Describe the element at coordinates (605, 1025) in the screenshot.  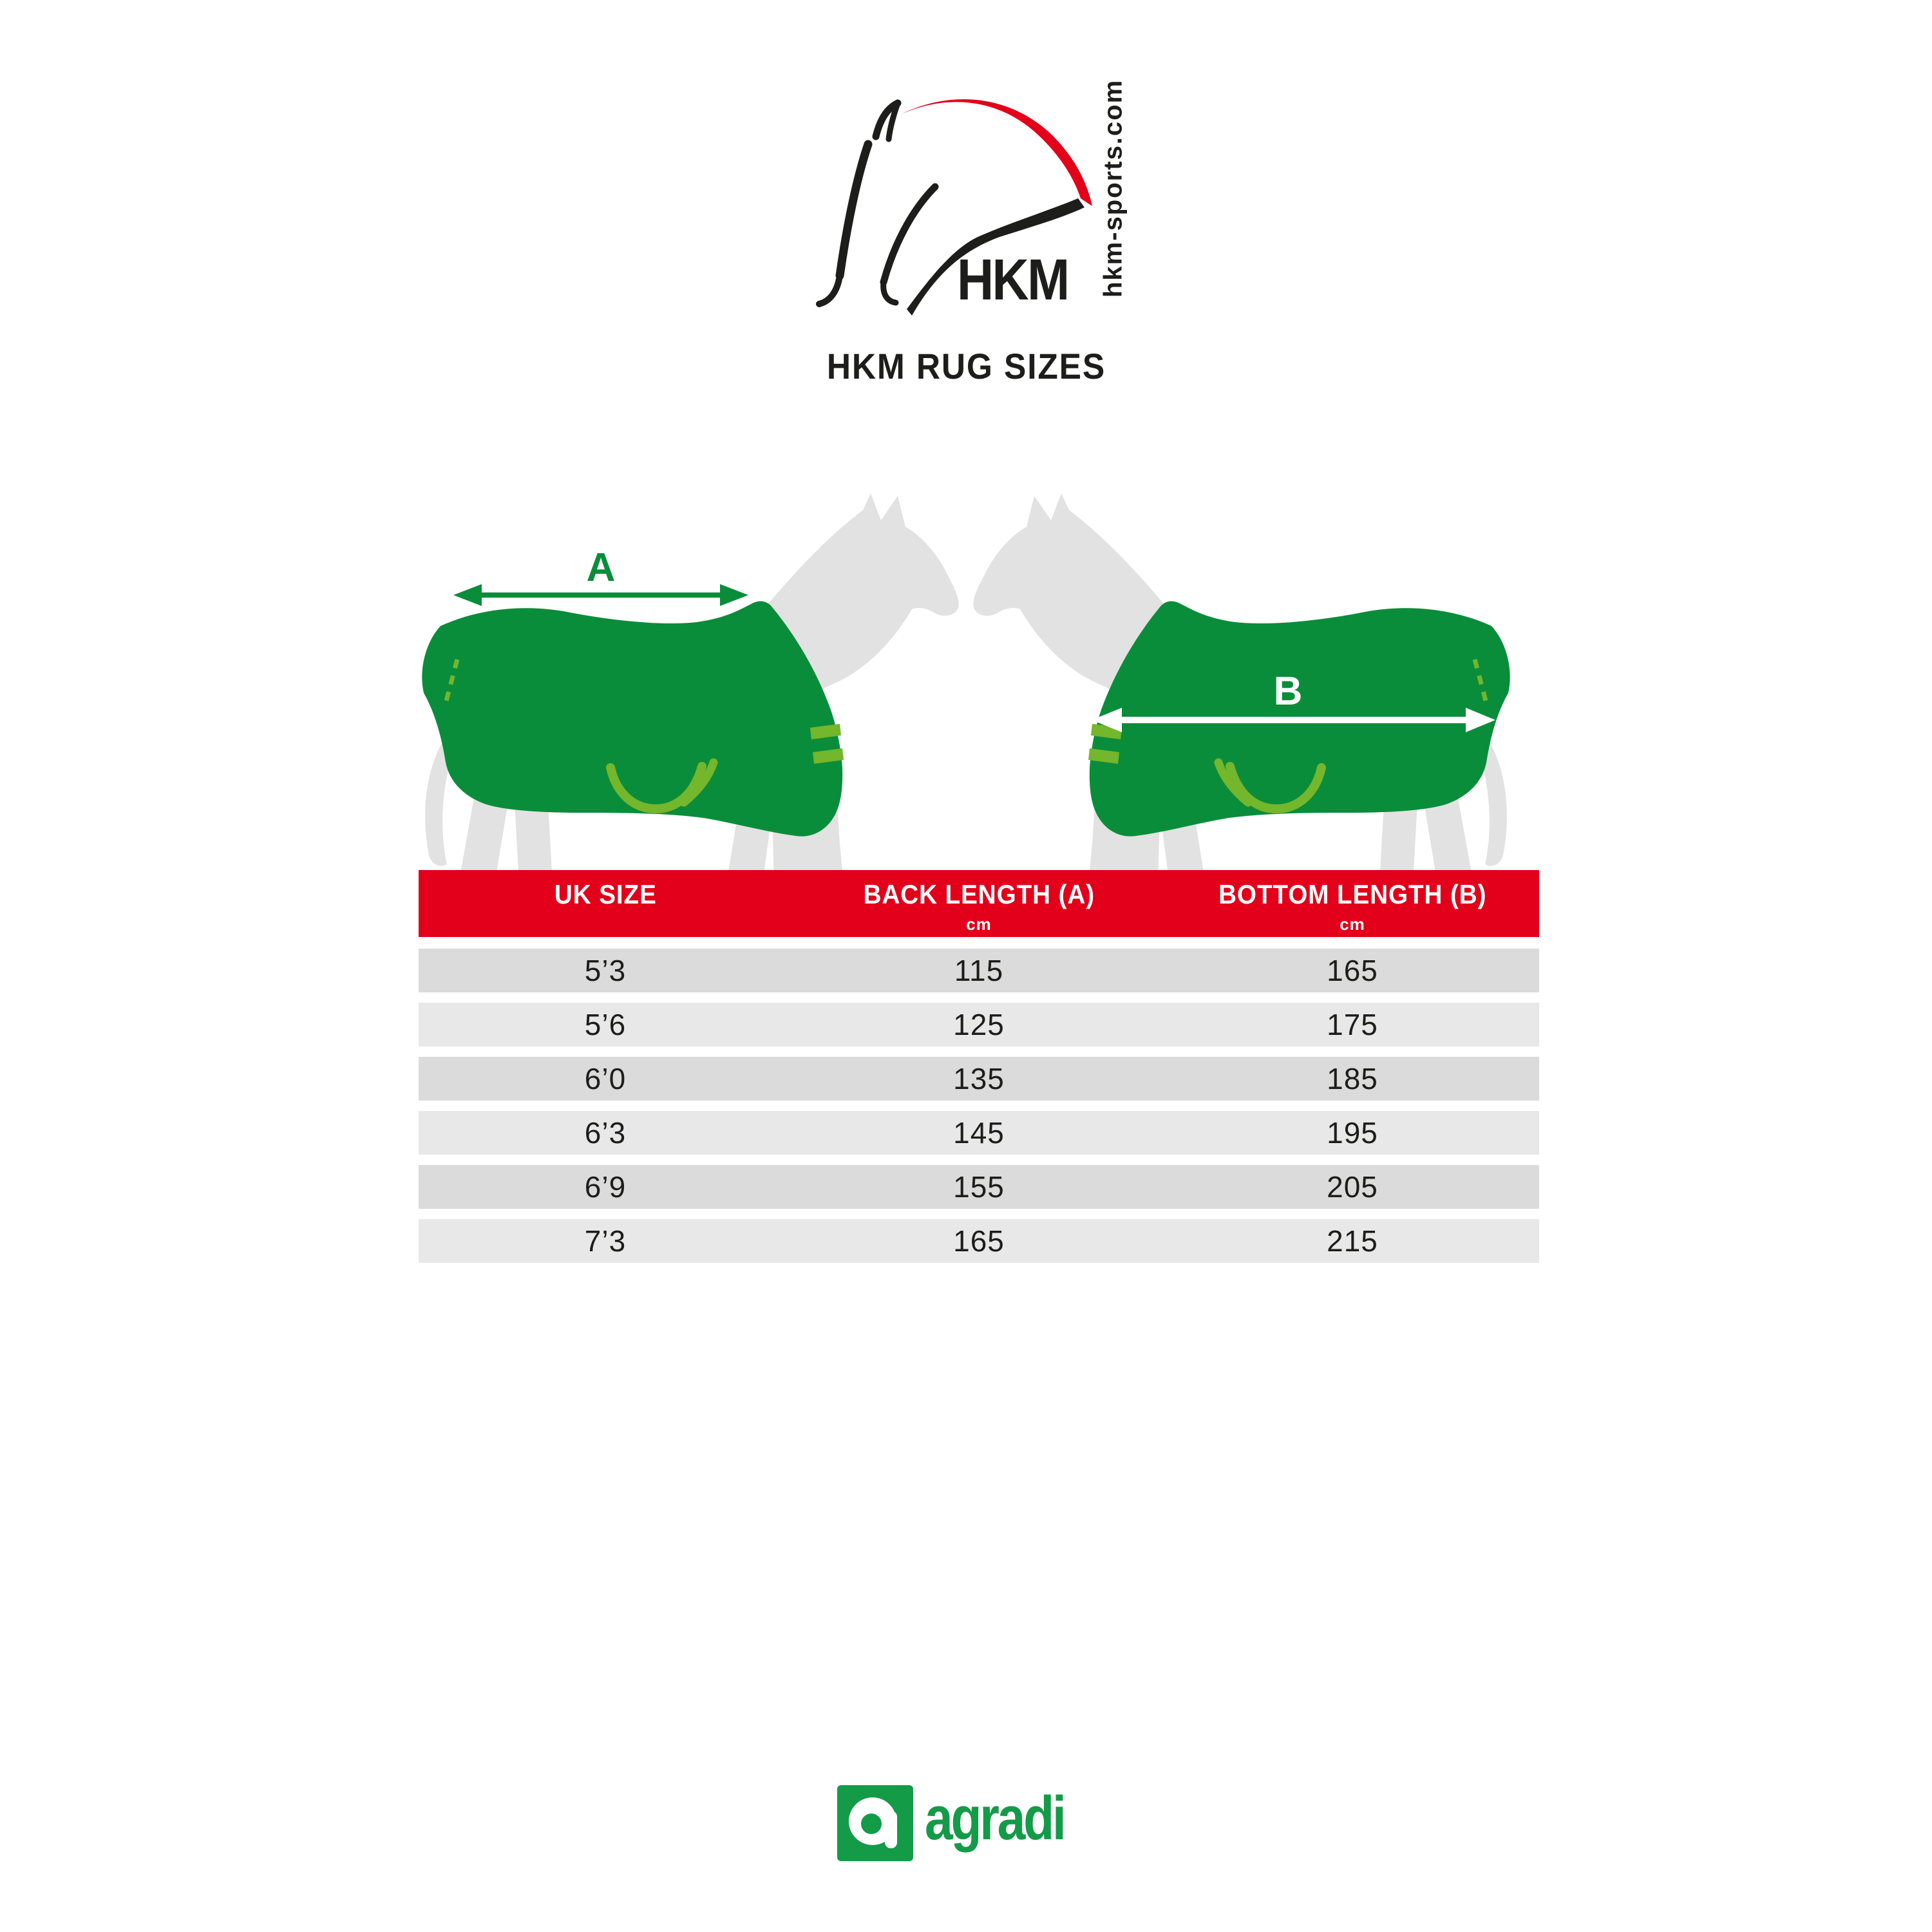
I see `size-cell: 5’6` at that location.